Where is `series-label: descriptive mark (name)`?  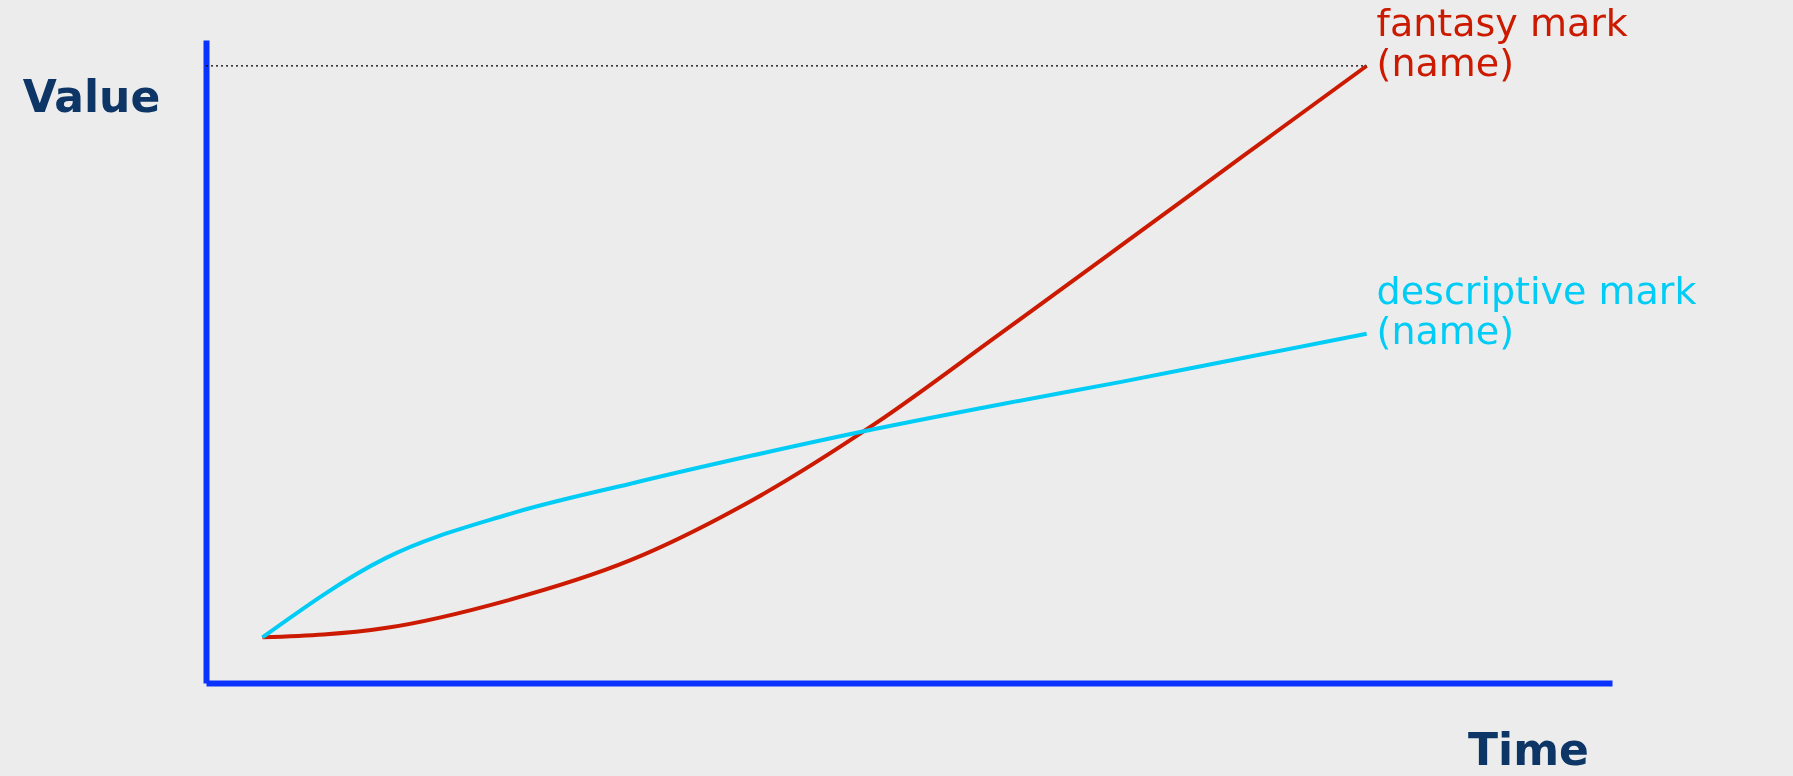
series-label: descriptive mark (name) is located at coordinates (1536, 310).